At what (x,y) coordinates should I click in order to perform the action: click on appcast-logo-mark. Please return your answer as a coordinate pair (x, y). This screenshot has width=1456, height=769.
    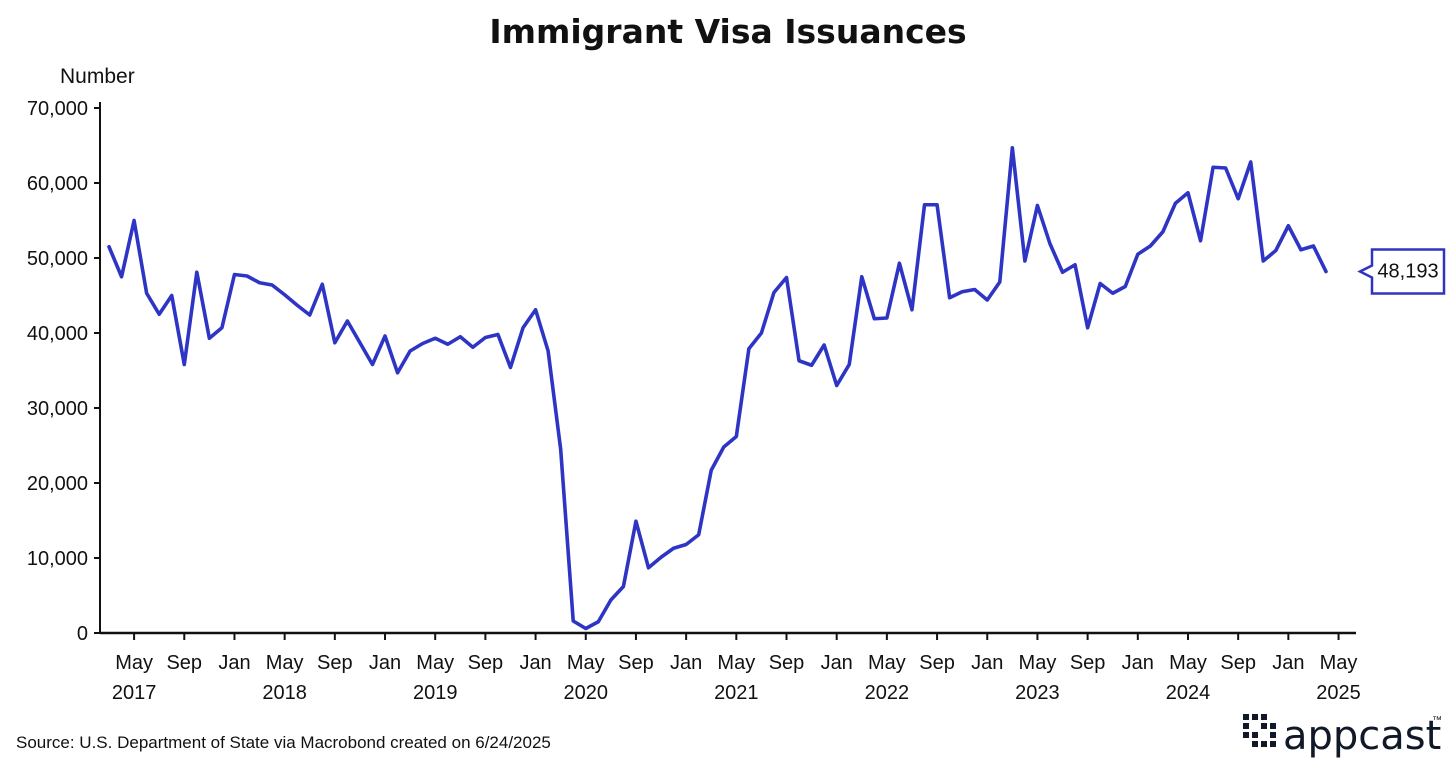
    Looking at the image, I should click on (1259, 730).